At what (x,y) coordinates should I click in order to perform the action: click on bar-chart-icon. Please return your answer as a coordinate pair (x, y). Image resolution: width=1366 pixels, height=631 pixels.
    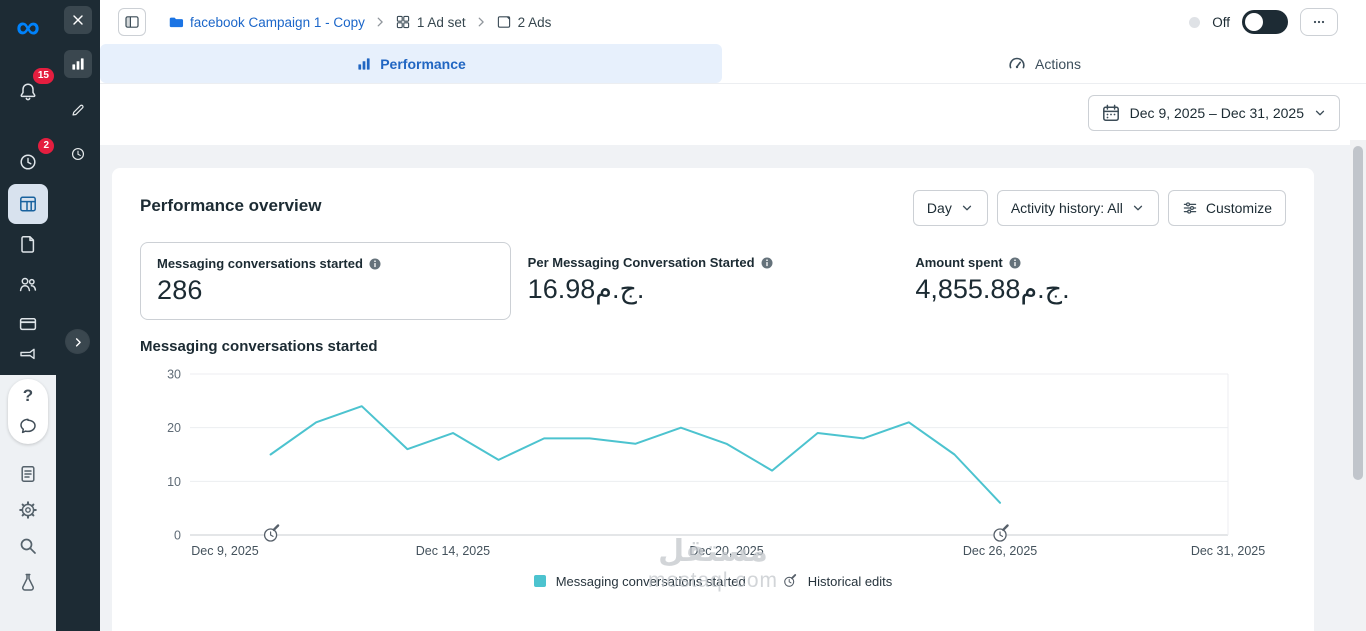
    Looking at the image, I should click on (78, 64).